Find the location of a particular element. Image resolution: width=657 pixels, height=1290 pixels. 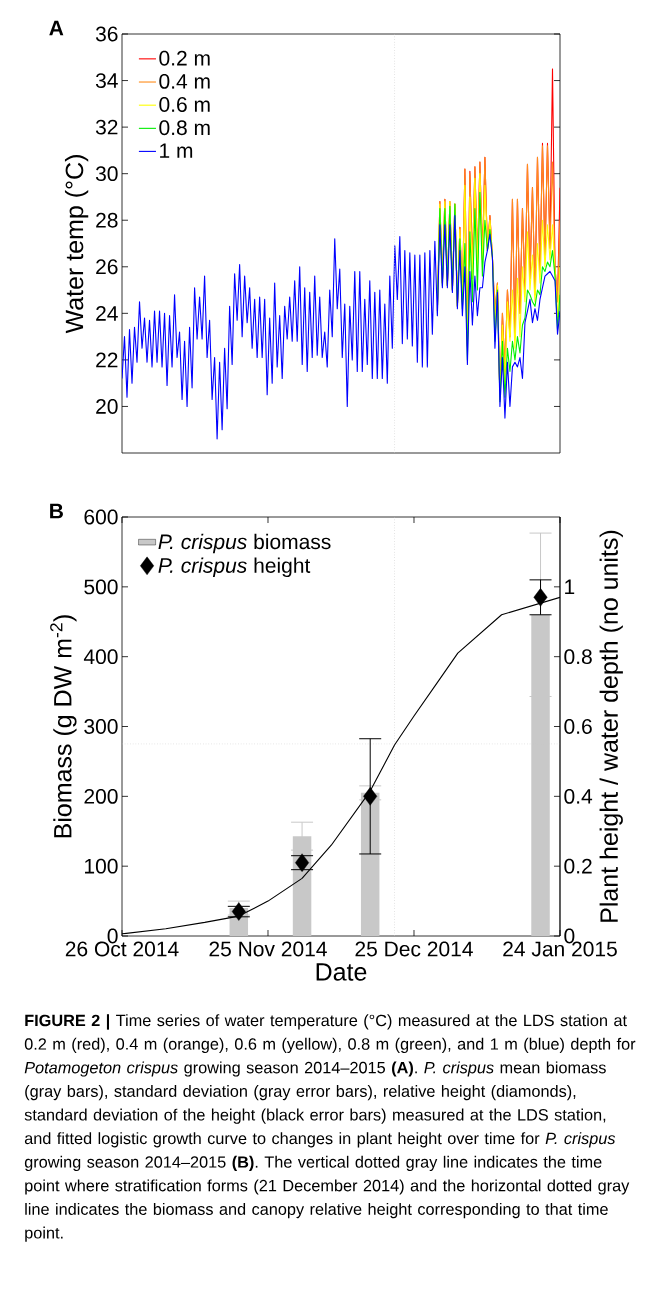

y-tick-label: 20 is located at coordinates (107, 406).